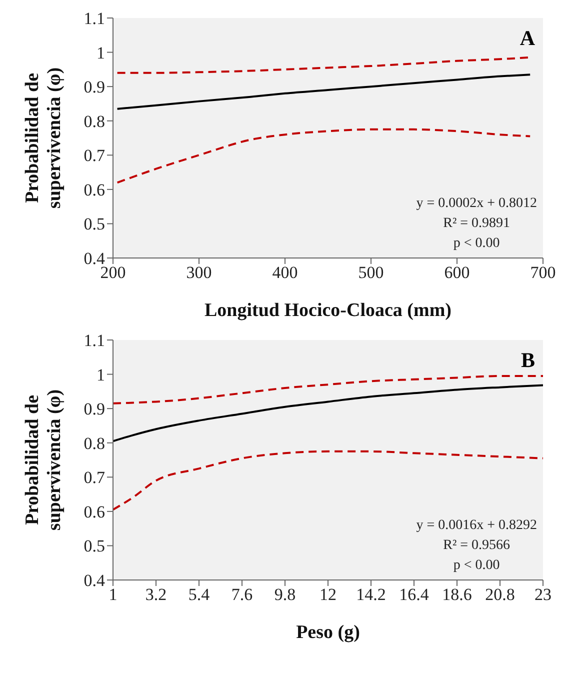 Image resolution: width=571 pixels, height=673 pixels. I want to click on x-axis-title: Peso (g), so click(328, 632).